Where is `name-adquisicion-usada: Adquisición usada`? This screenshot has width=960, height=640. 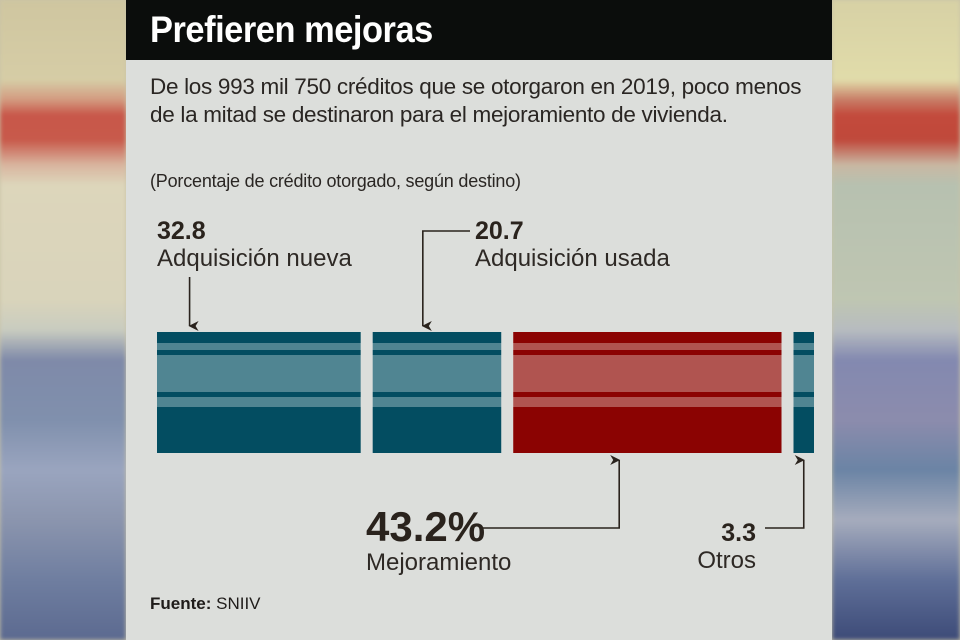
name-adquisicion-usada: Adquisición usada is located at coordinates (572, 258).